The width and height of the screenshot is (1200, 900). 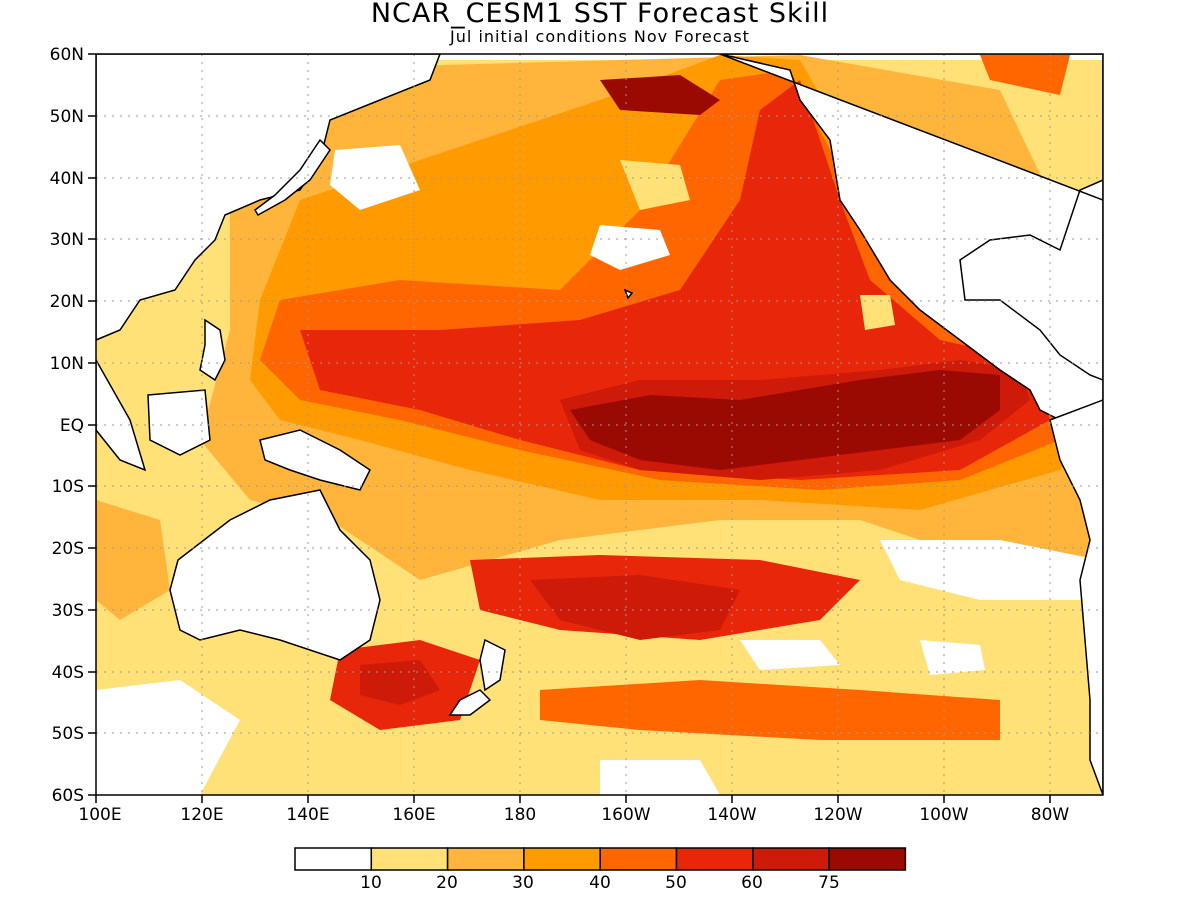 What do you see at coordinates (72, 426) in the screenshot?
I see `y-tick-label: EQ` at bounding box center [72, 426].